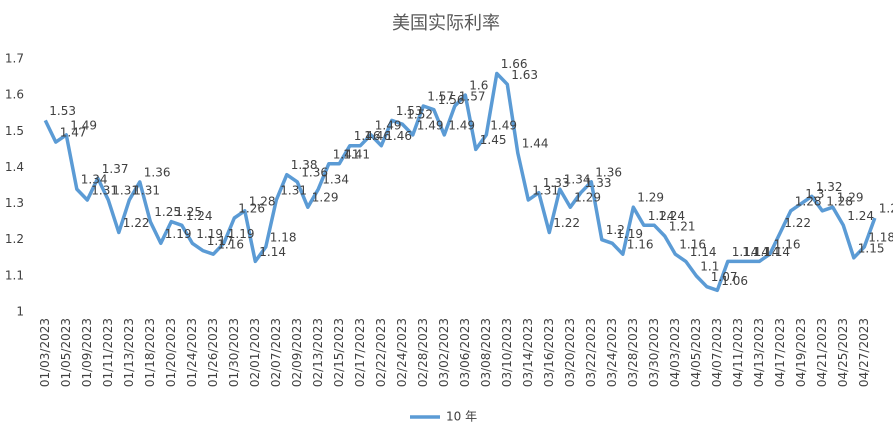 The height and width of the screenshot is (444, 893). I want to click on data-label: 1.21, so click(682, 227).